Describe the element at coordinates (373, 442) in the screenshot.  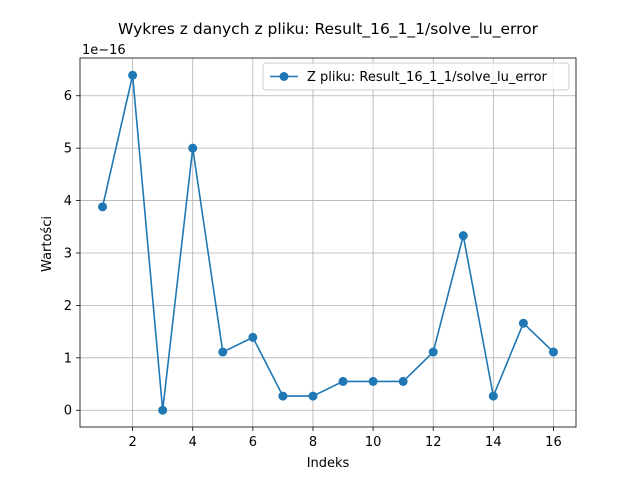
I see `x-tick-label: 10` at that location.